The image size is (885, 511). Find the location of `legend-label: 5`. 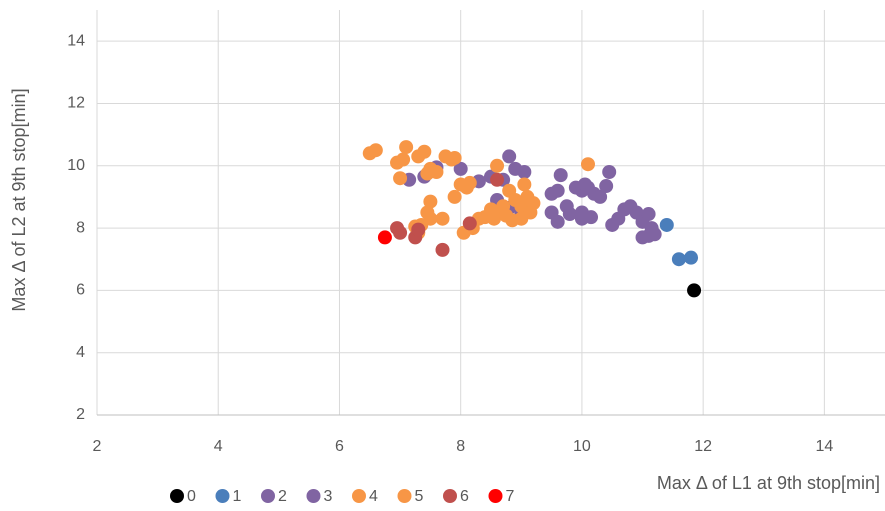

legend-label: 5 is located at coordinates (419, 496).